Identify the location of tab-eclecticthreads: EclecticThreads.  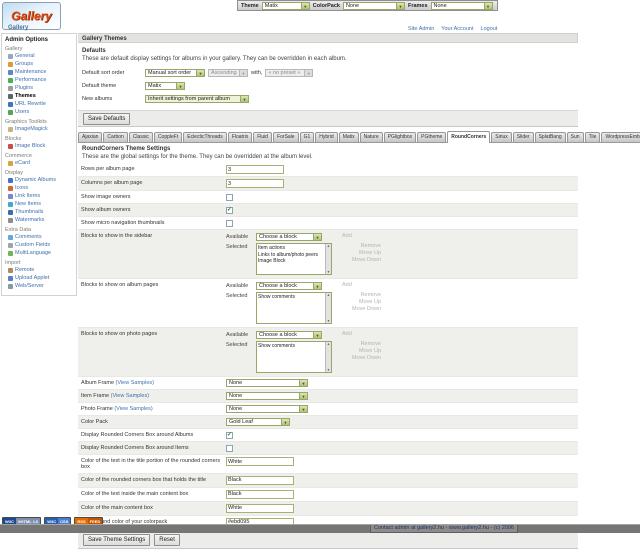
(205, 137).